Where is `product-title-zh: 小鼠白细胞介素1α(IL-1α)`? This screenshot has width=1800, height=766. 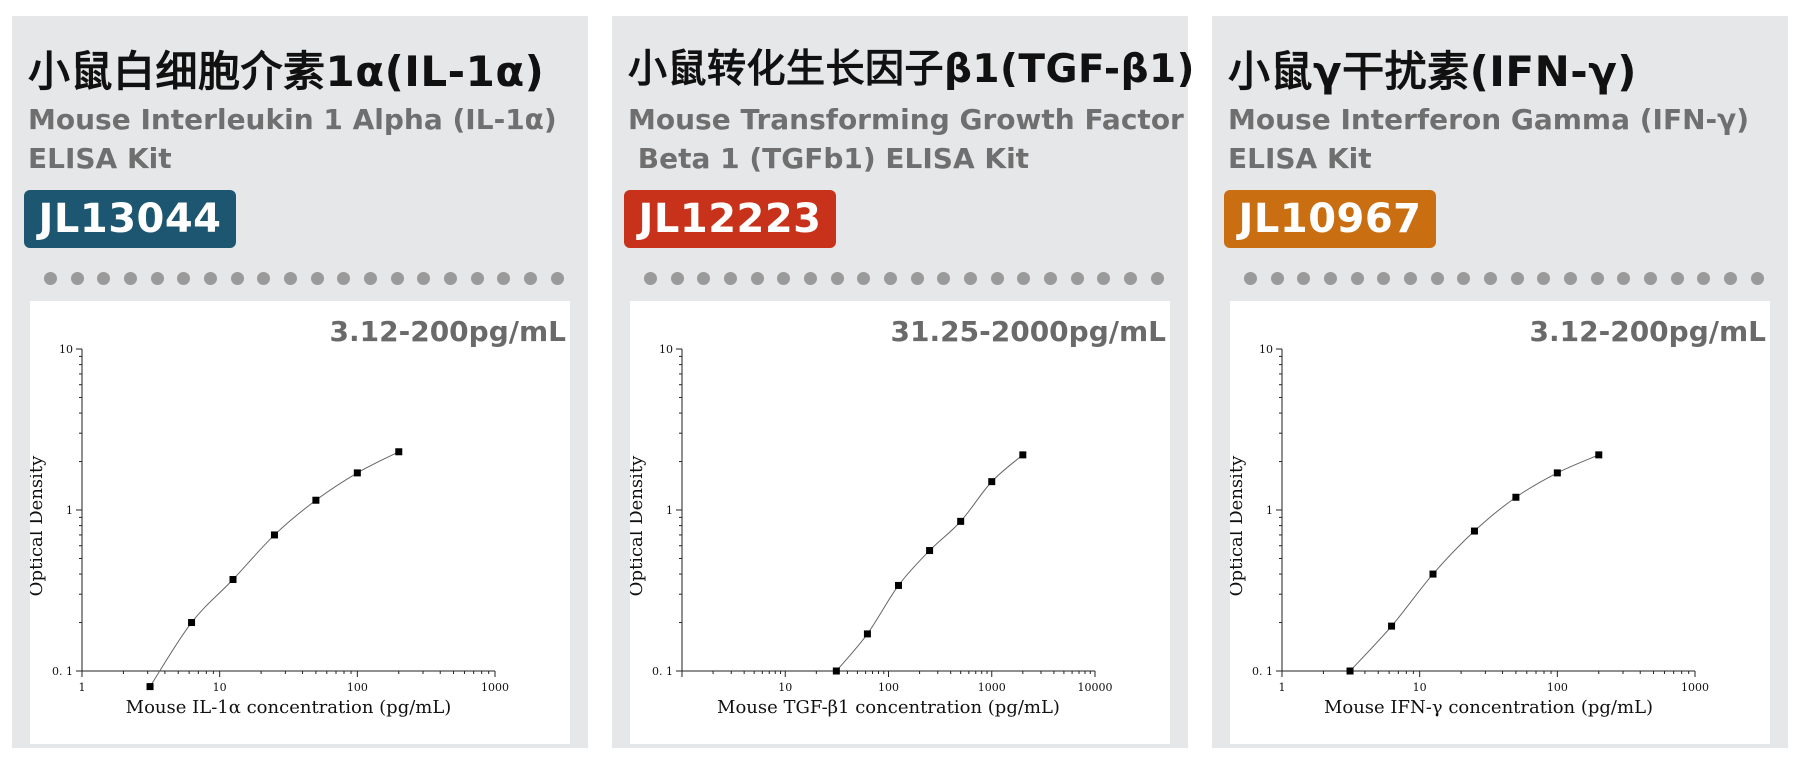
product-title-zh: 小鼠白细胞介素1α(IL-1α) is located at coordinates (286, 71).